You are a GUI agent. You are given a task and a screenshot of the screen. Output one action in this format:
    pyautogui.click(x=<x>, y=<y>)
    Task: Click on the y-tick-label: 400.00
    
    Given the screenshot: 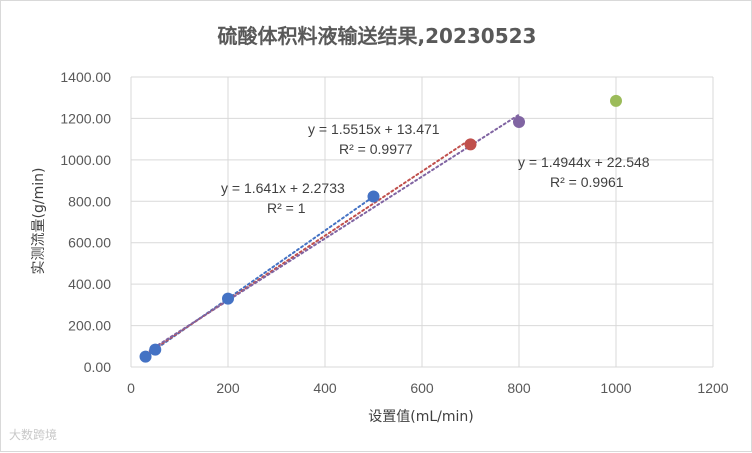 What is the action you would take?
    pyautogui.click(x=89, y=284)
    